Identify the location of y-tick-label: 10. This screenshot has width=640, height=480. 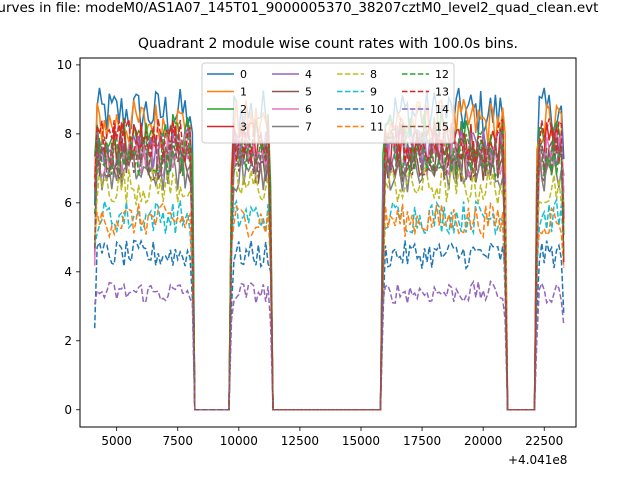
(64, 65).